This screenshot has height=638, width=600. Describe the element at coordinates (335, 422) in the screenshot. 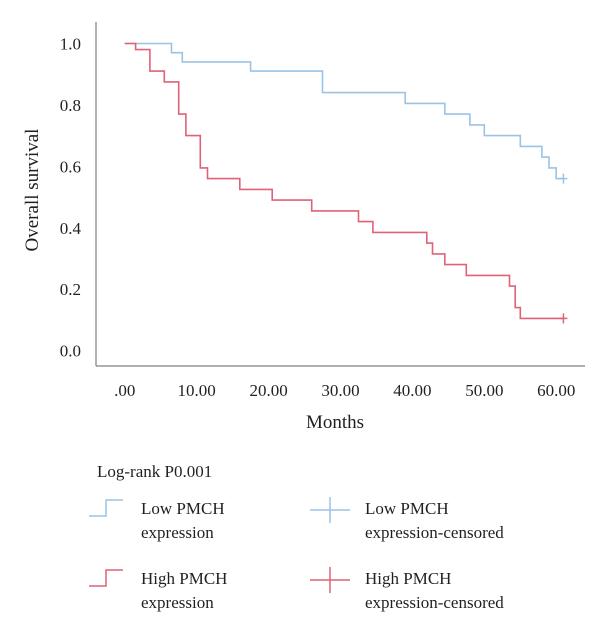

I see `x-axis-title: Months` at that location.